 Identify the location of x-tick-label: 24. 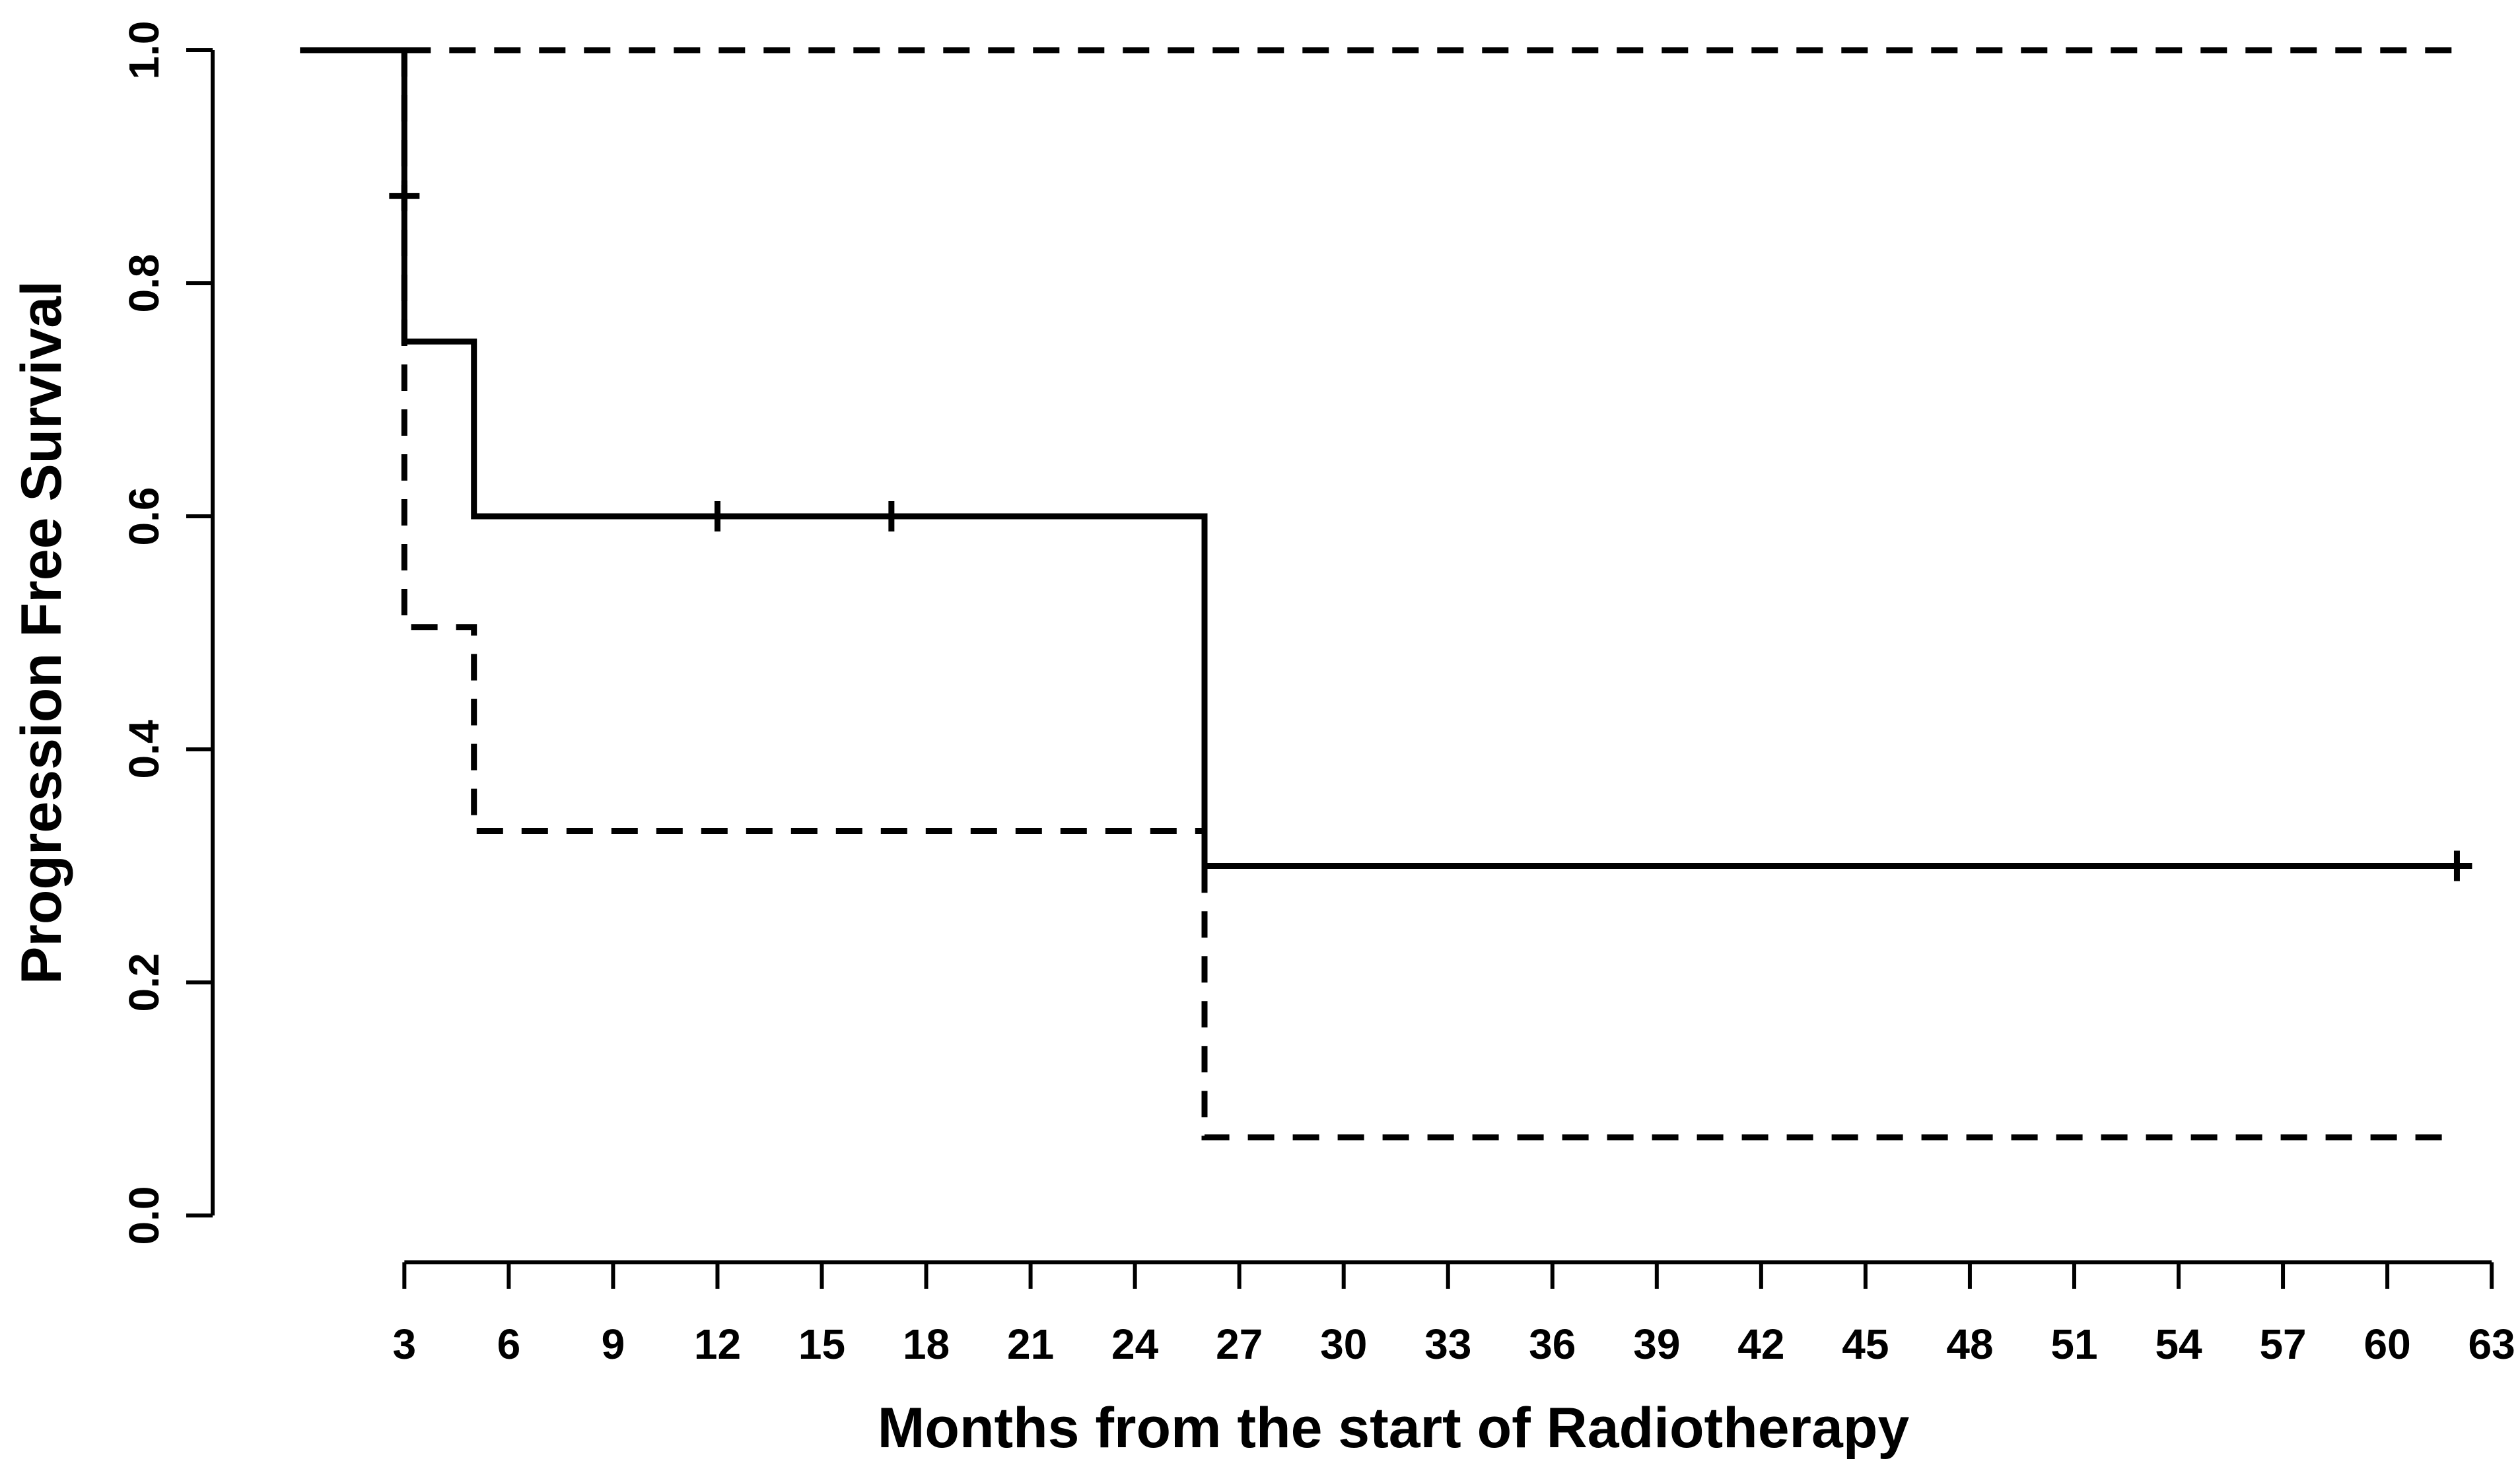
(1135, 1344).